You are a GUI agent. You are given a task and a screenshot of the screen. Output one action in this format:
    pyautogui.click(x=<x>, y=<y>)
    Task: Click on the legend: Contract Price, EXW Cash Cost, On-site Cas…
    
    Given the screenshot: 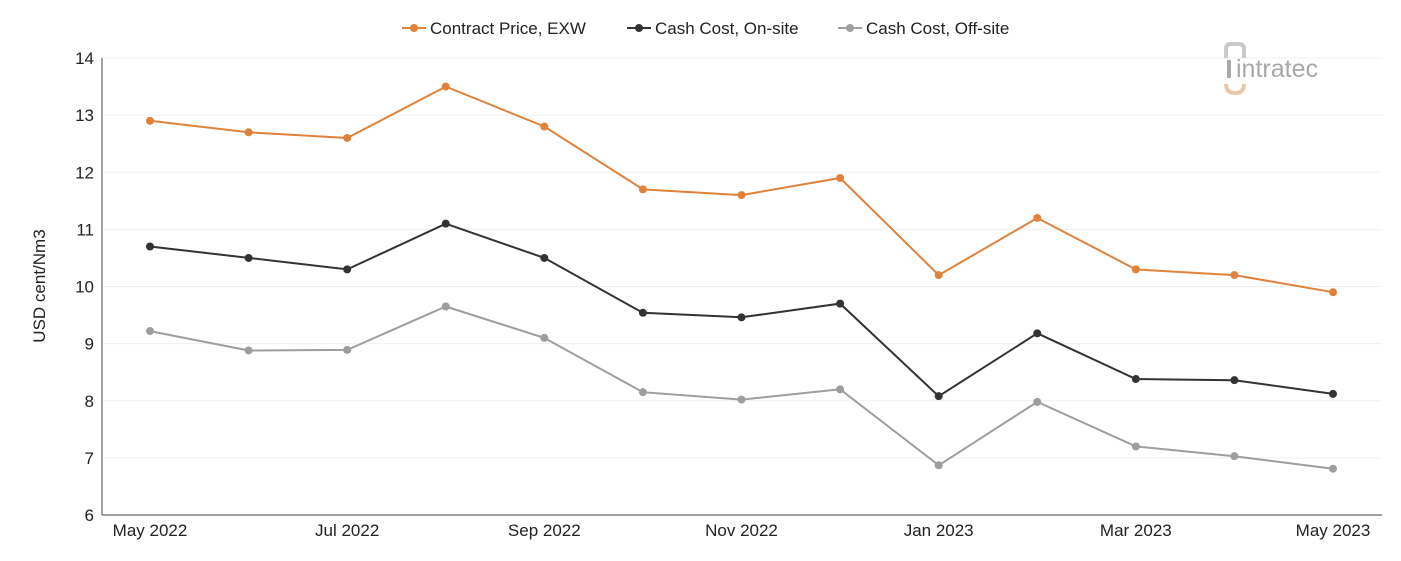 What is the action you would take?
    pyautogui.click(x=705, y=28)
    